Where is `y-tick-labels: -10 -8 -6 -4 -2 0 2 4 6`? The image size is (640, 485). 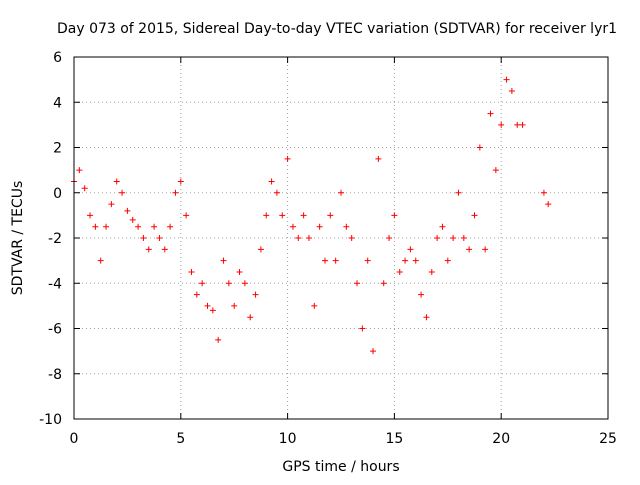 y-tick-labels: -10 -8 -6 -4 -2 0 2 4 6 is located at coordinates (50, 239).